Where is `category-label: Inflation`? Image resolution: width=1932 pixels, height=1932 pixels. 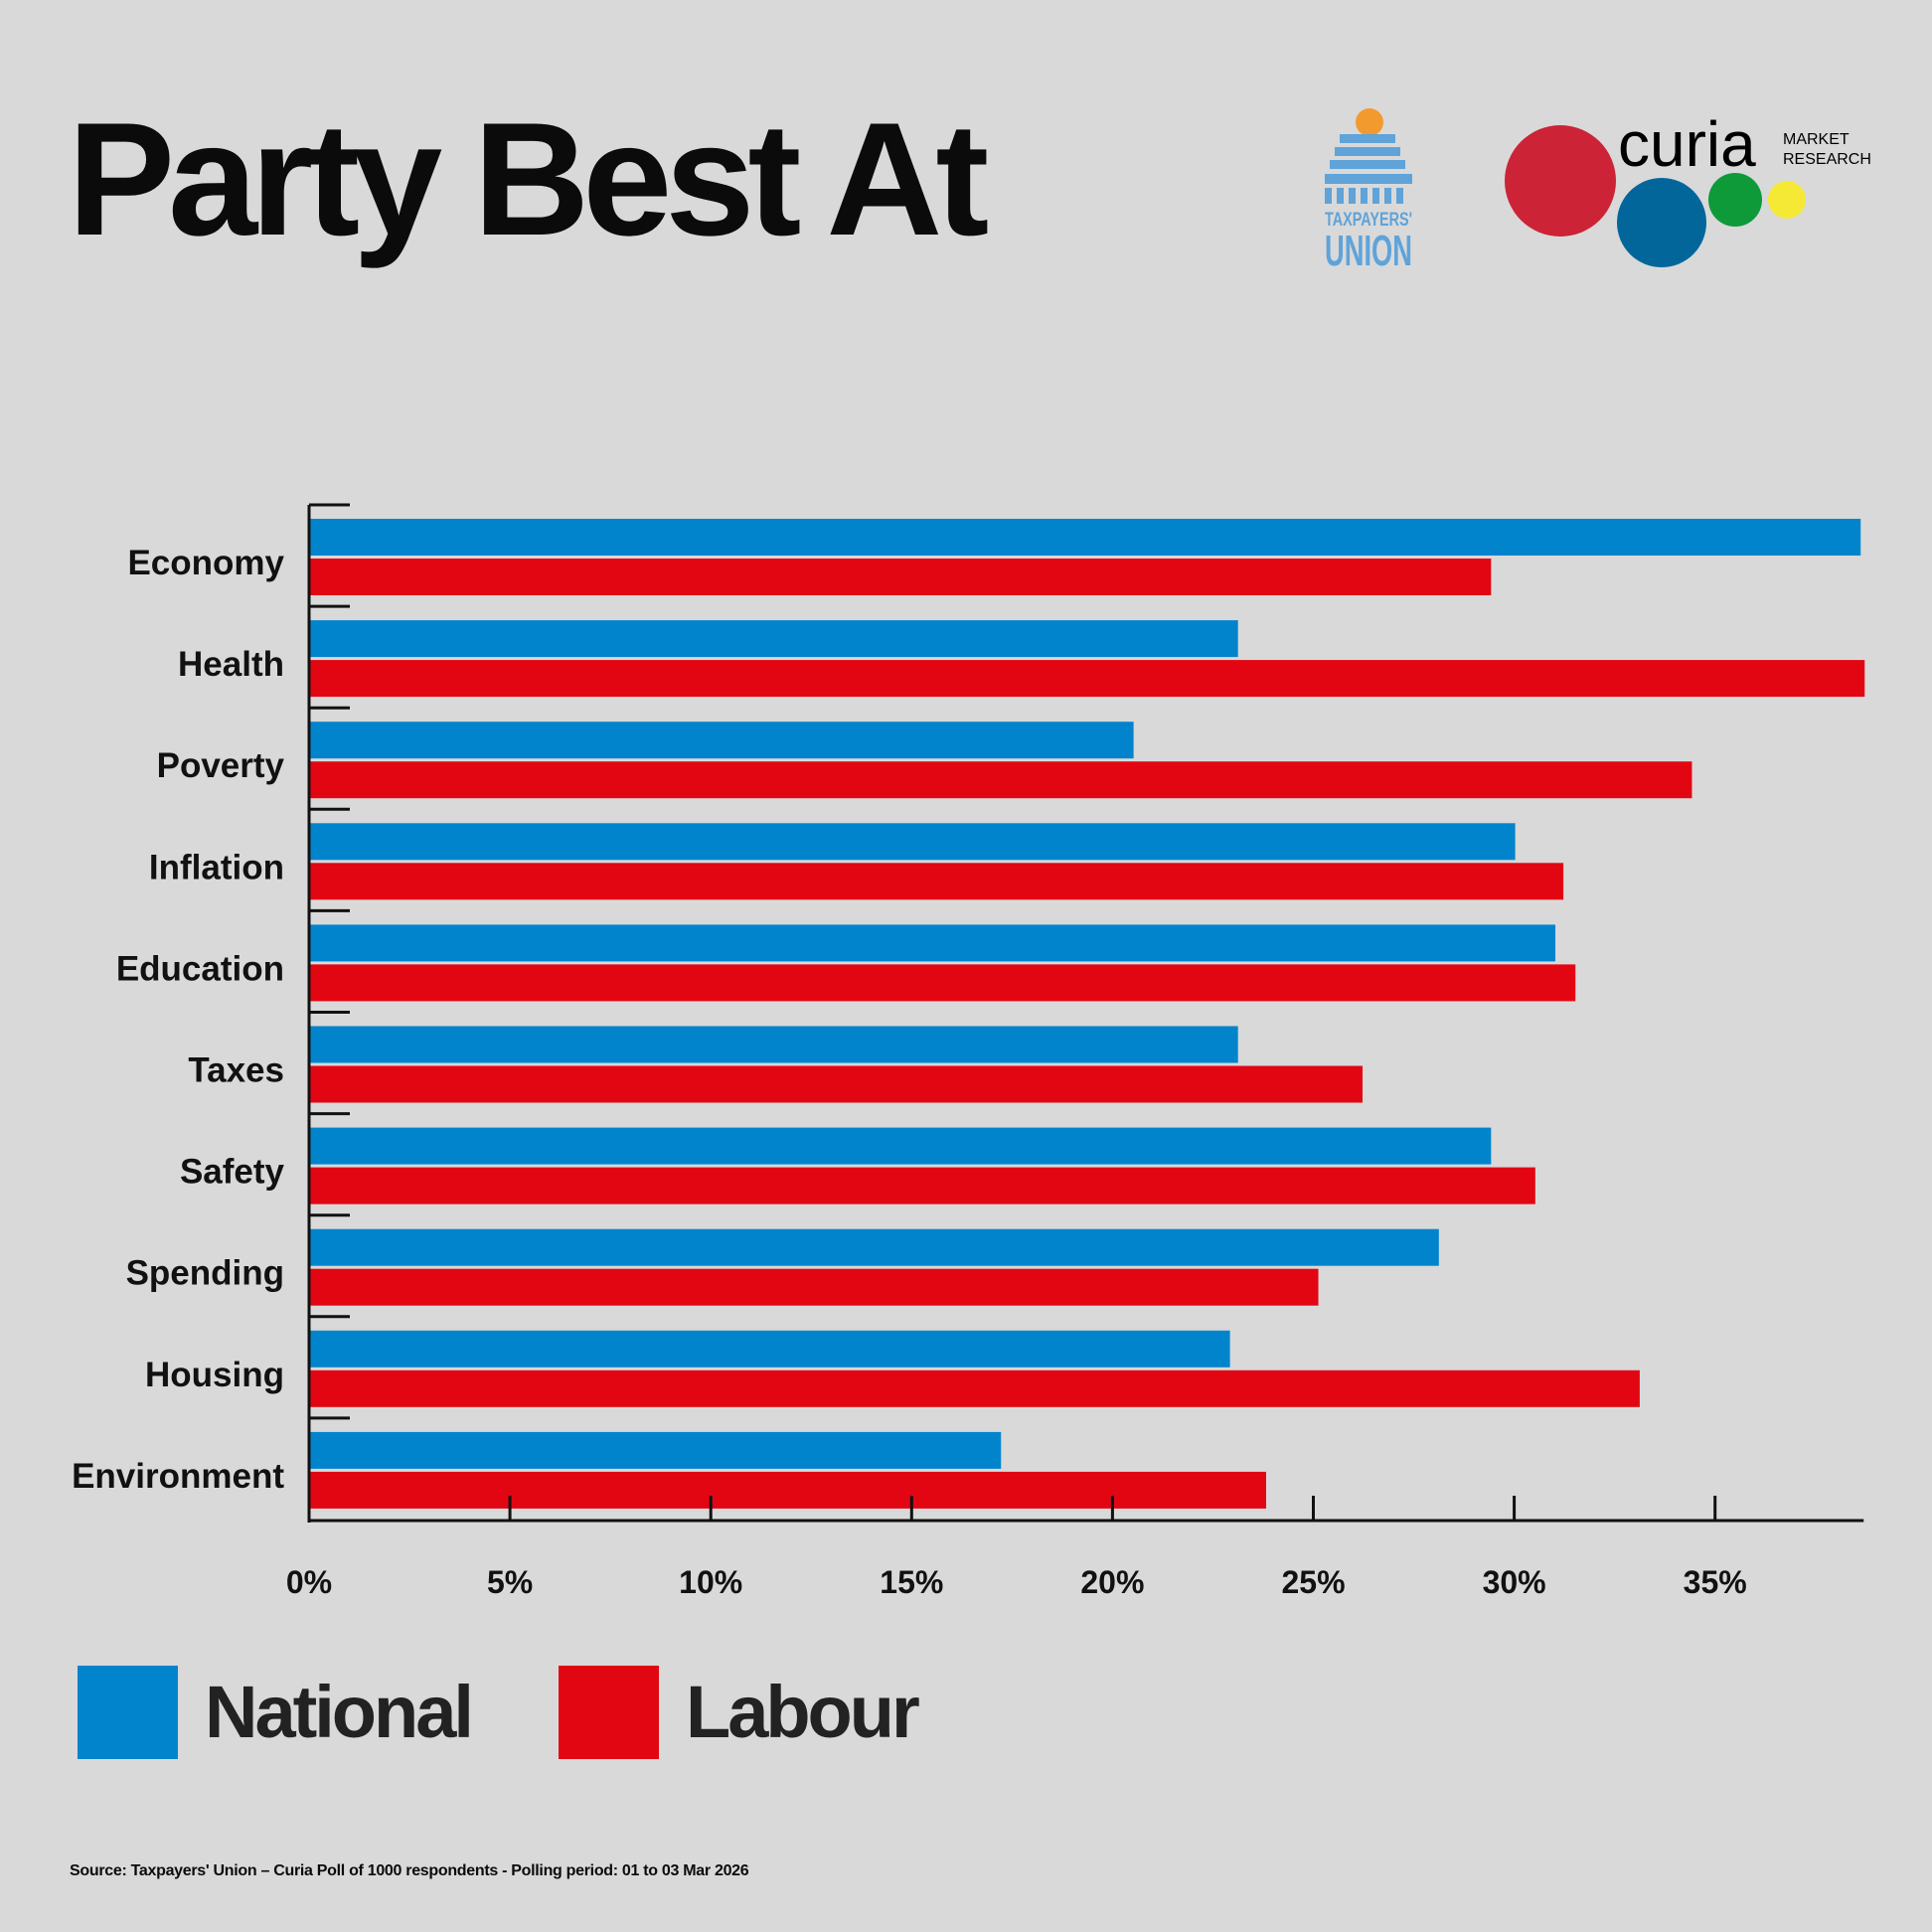 category-label: Inflation is located at coordinates (216, 867).